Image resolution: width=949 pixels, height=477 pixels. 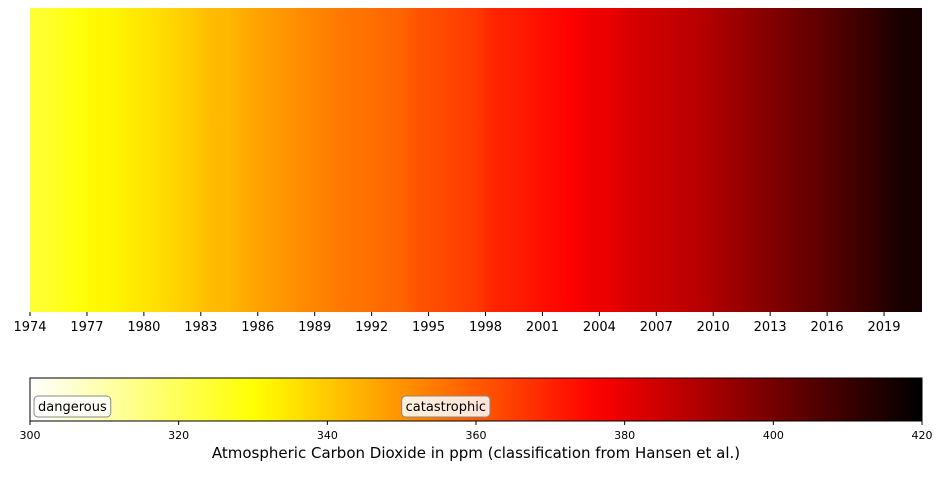 I want to click on stripes-tick-label: 1989, so click(x=314, y=327).